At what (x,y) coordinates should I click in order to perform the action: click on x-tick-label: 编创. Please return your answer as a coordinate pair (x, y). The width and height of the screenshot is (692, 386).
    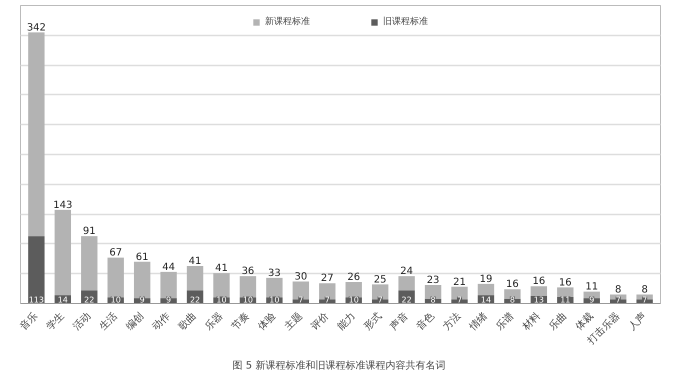
    Looking at the image, I should click on (134, 321).